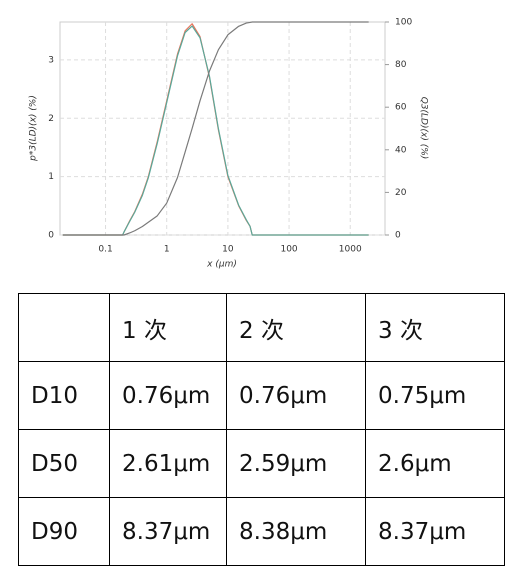  What do you see at coordinates (296, 327) in the screenshot?
I see `header-cell: 2 次` at bounding box center [296, 327].